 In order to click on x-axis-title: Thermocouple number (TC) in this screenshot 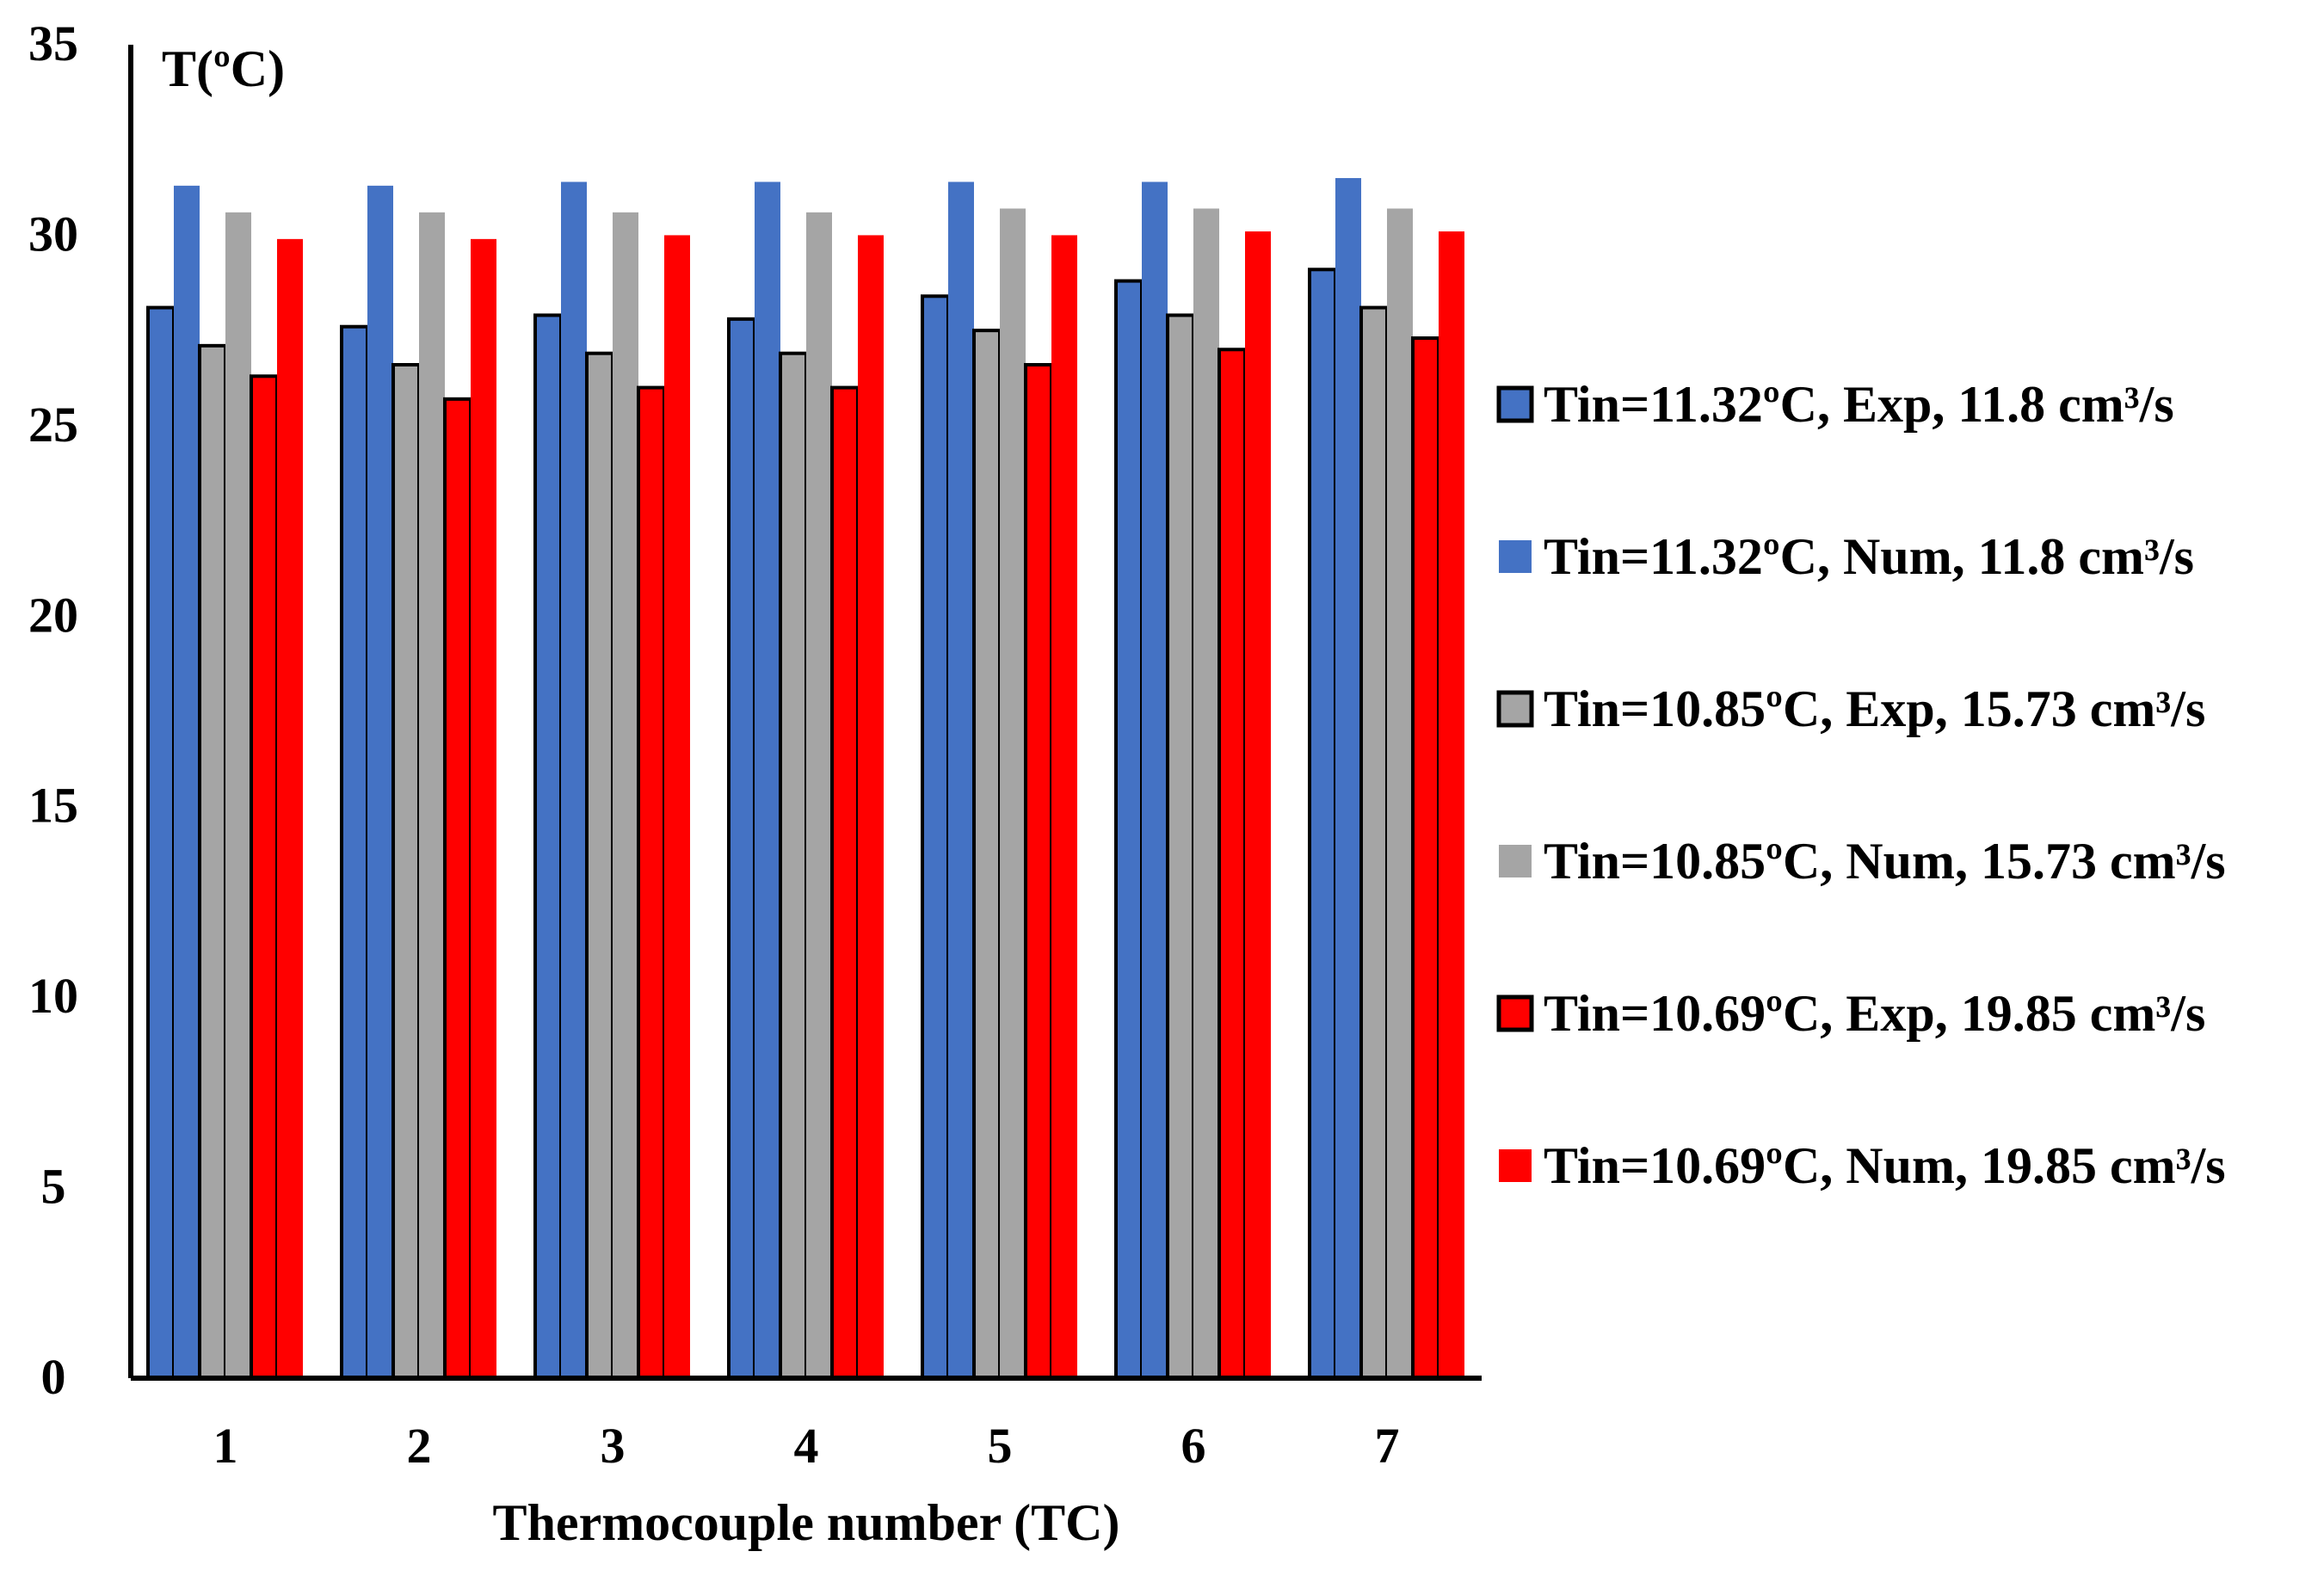, I will do `click(806, 1523)`.